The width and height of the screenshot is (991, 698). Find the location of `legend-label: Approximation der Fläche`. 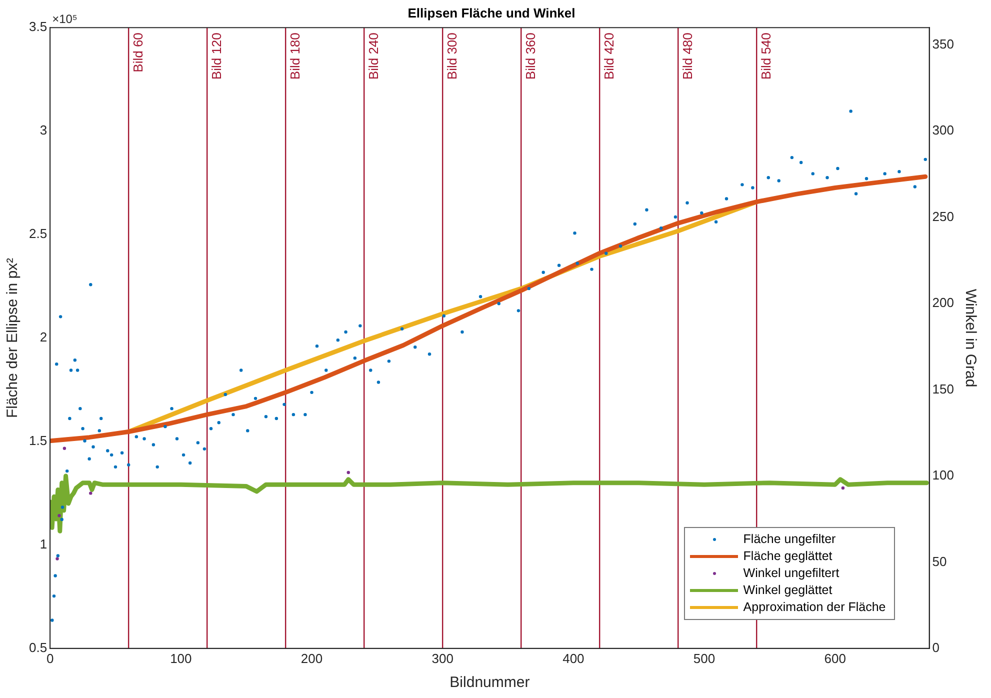

legend-label: Approximation der Fläche is located at coordinates (814, 607).